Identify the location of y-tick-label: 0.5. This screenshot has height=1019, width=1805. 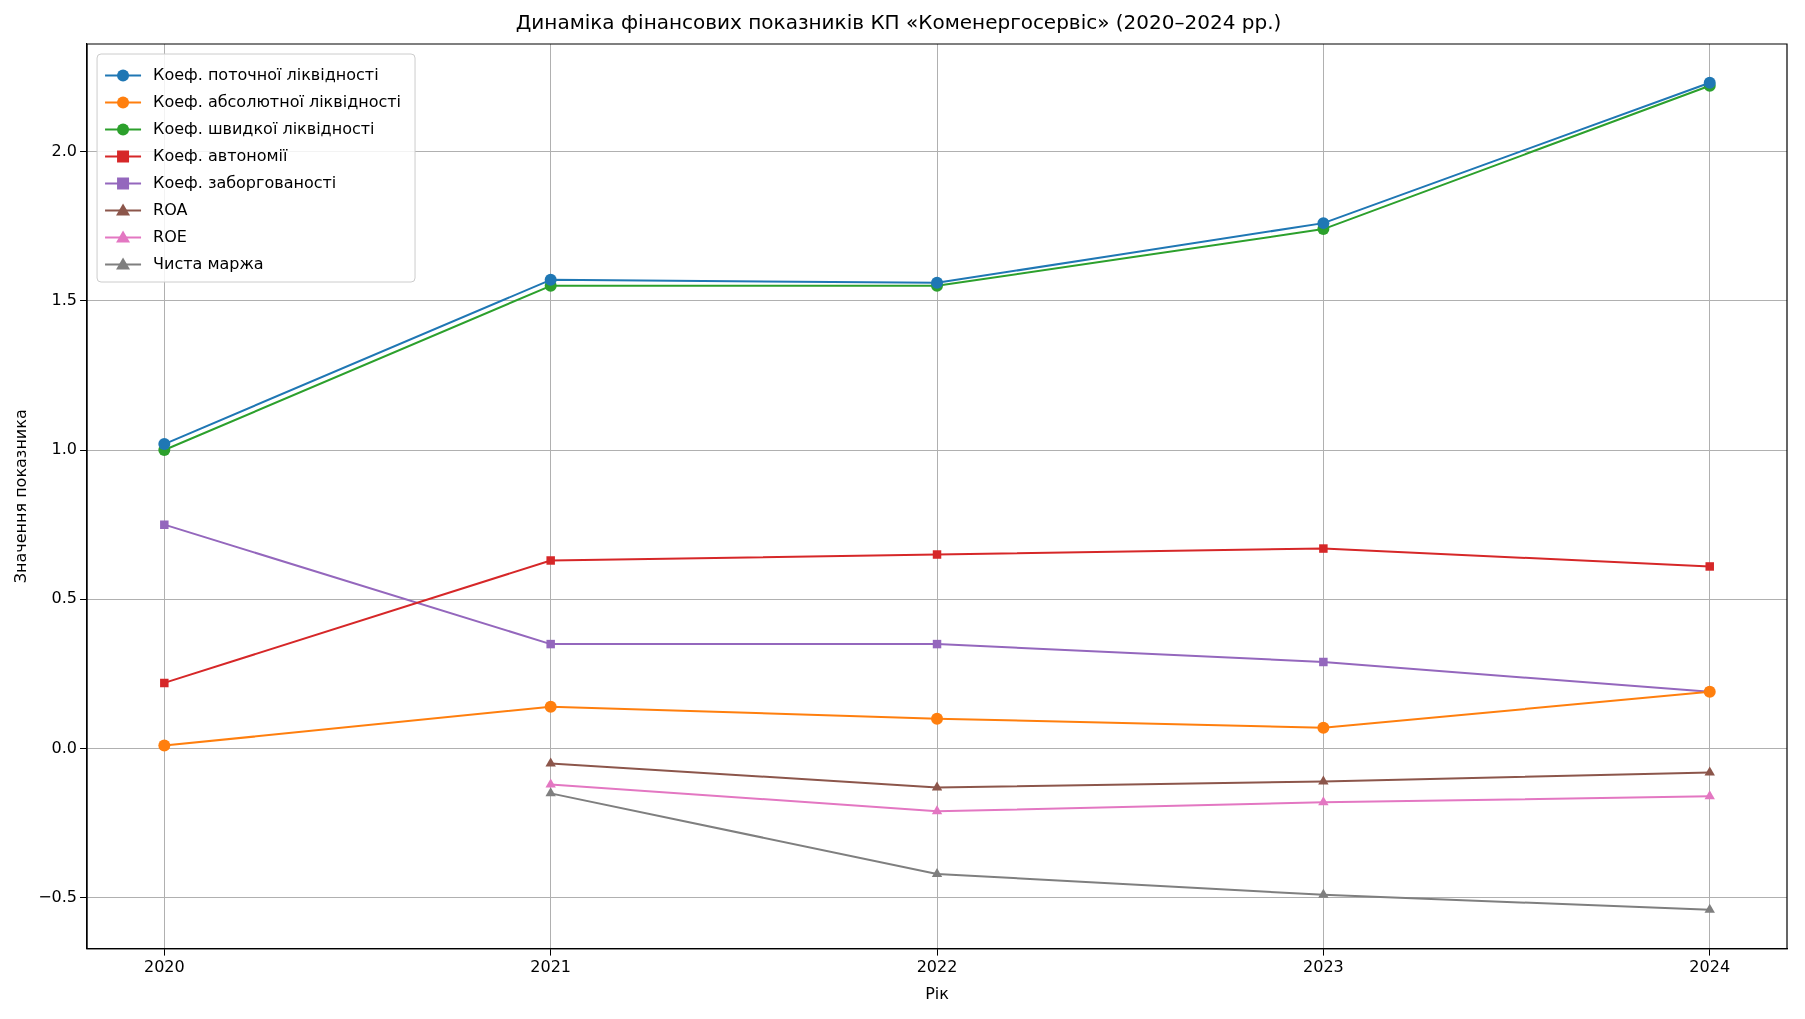
(64, 598).